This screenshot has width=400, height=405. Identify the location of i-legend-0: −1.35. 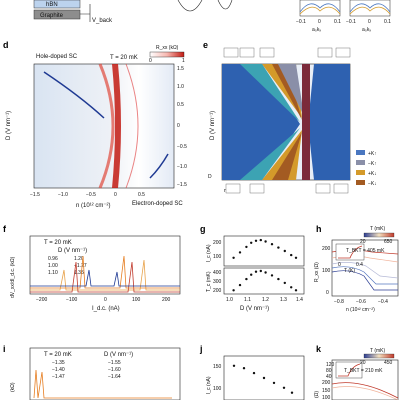
(58, 363).